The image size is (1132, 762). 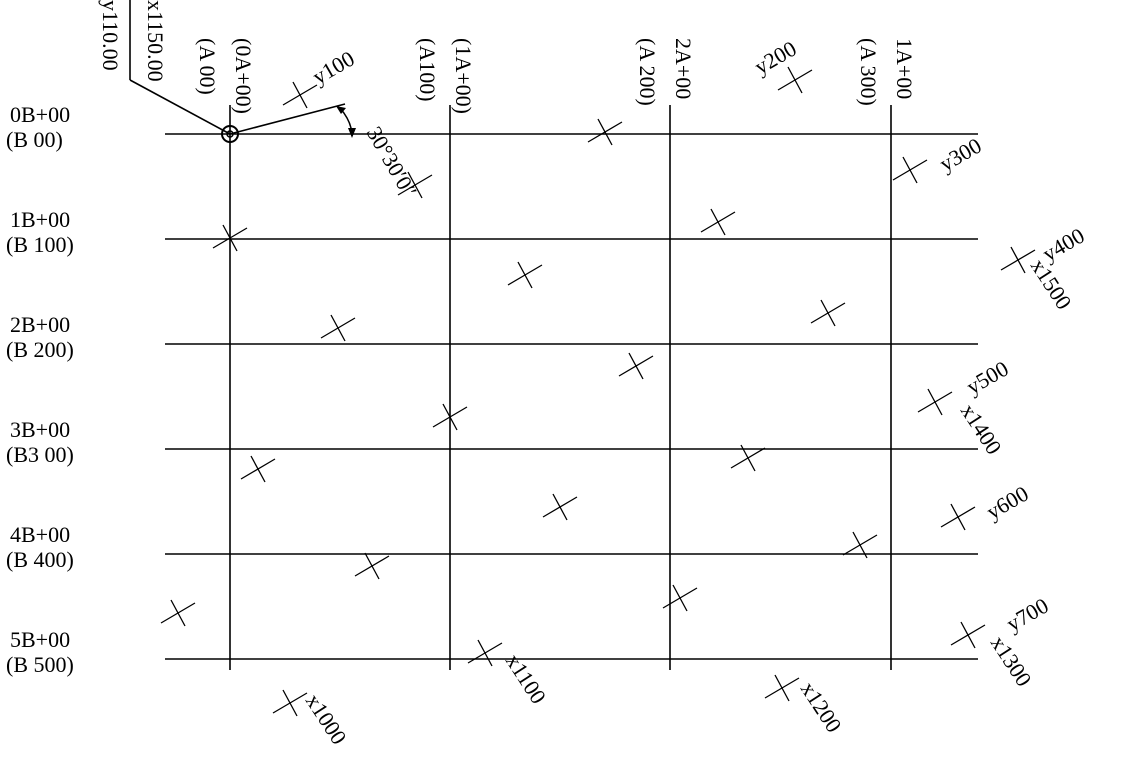 What do you see at coordinates (40, 349) in the screenshot?
I see `row-label: (B 200)` at bounding box center [40, 349].